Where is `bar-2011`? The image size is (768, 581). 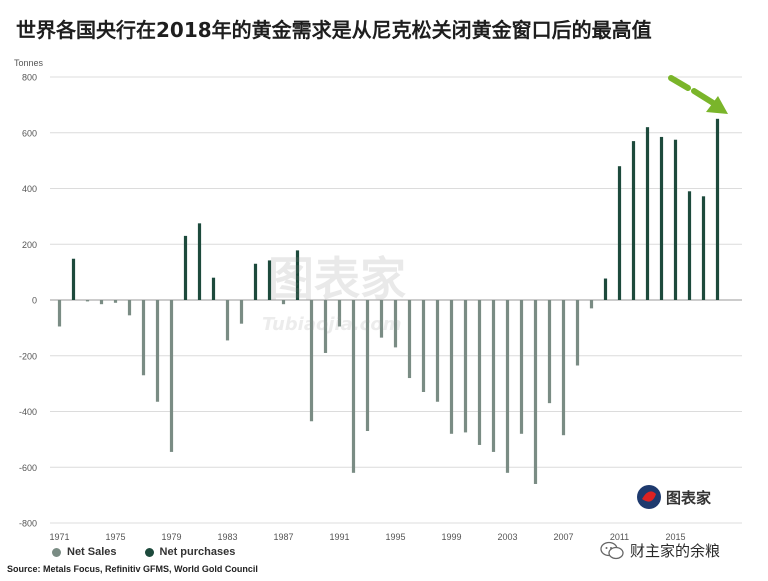 bar-2011 is located at coordinates (619, 233).